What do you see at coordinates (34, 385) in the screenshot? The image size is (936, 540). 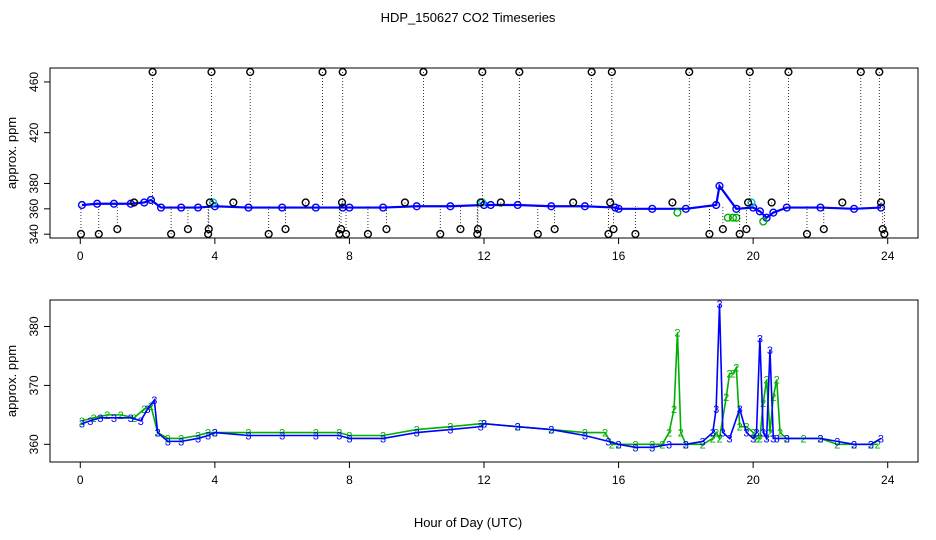 I see `y-tick-label: 370` at bounding box center [34, 385].